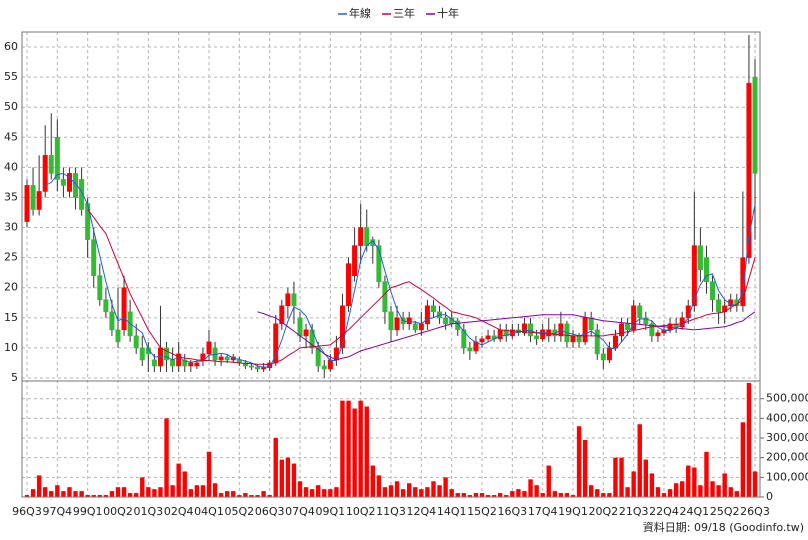  I want to click on x-tick-label: 19Q1, so click(573, 511).